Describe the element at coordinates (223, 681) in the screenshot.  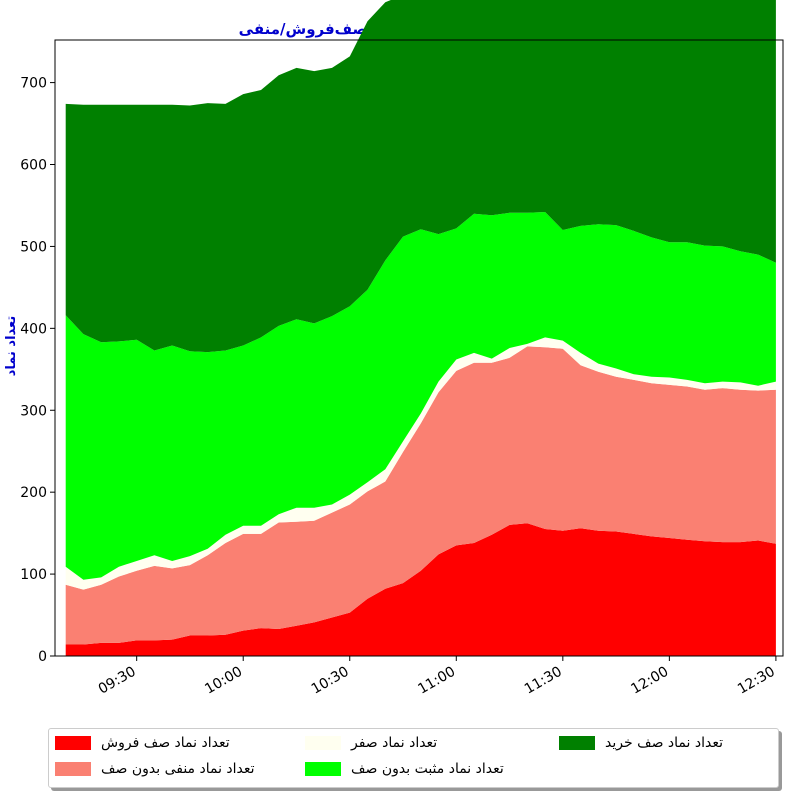
I see `x-tick-label: 10:00` at that location.